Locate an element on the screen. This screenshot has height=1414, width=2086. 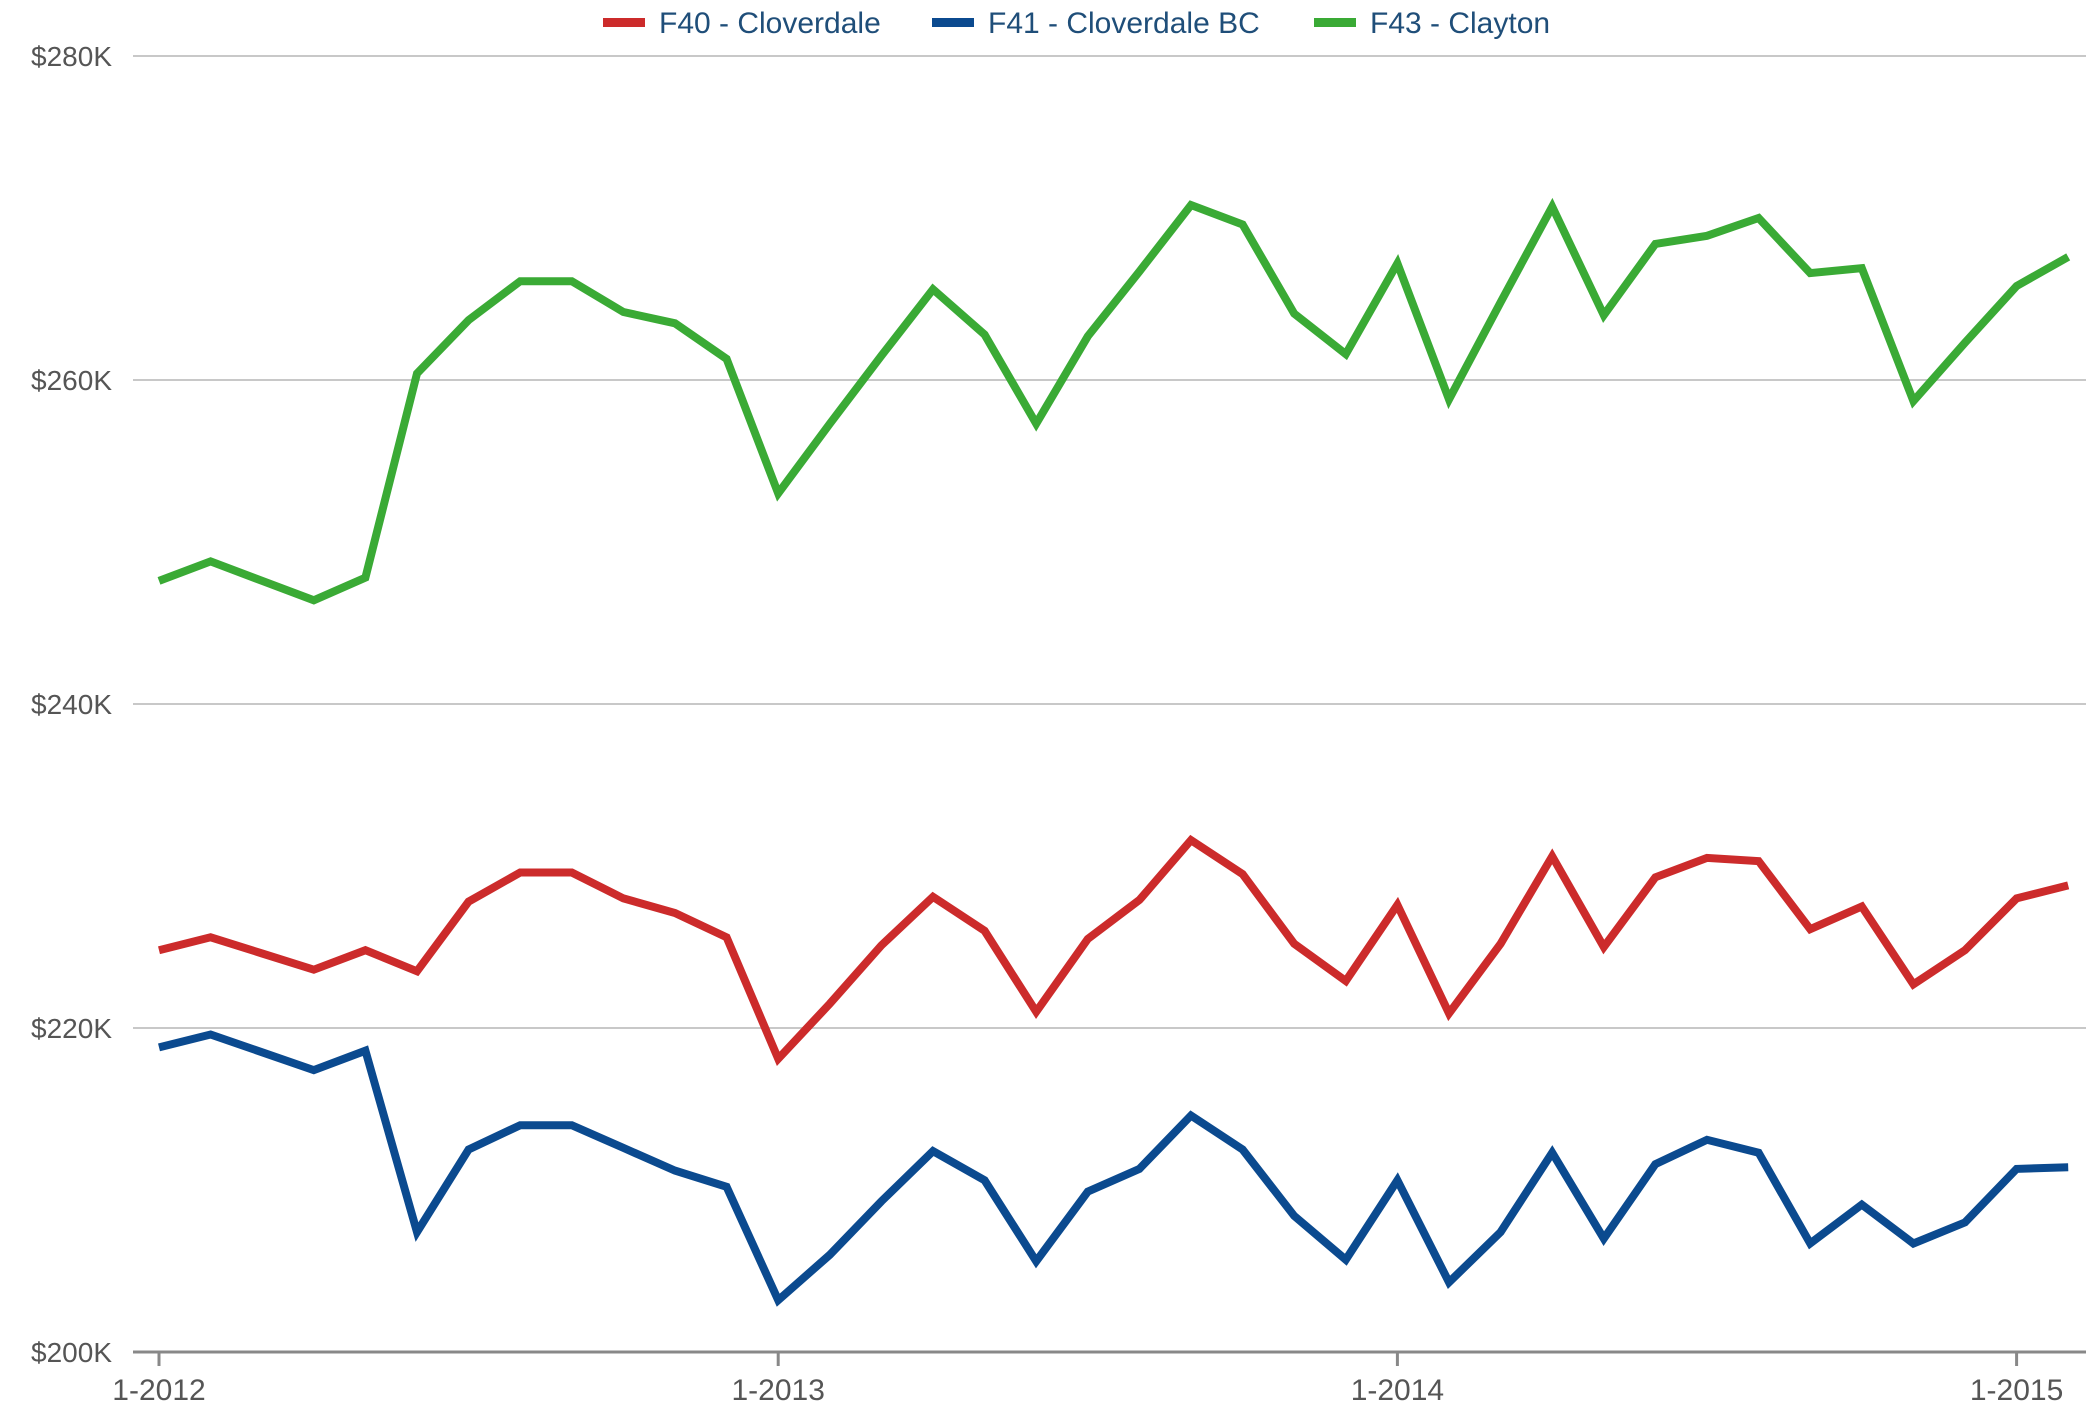
x-tick-label: 1-2012 is located at coordinates (158, 1390).